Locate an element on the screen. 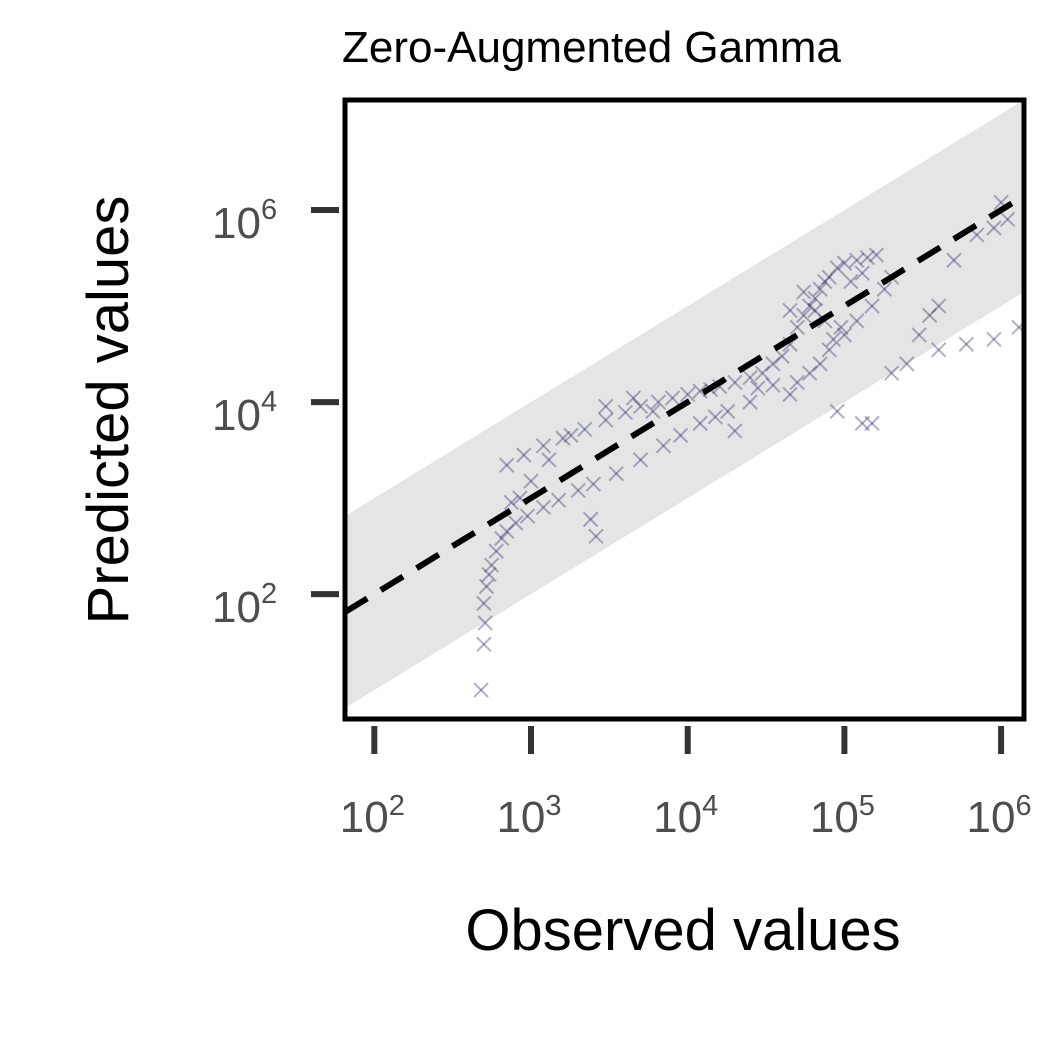  y-tick-label: 10² is located at coordinates (244, 605).